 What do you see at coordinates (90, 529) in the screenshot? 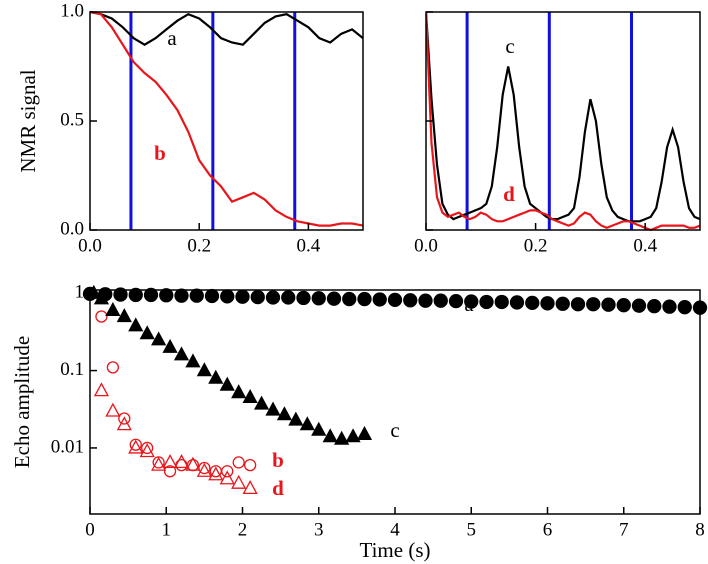
I see `x-tick-label: 0` at bounding box center [90, 529].